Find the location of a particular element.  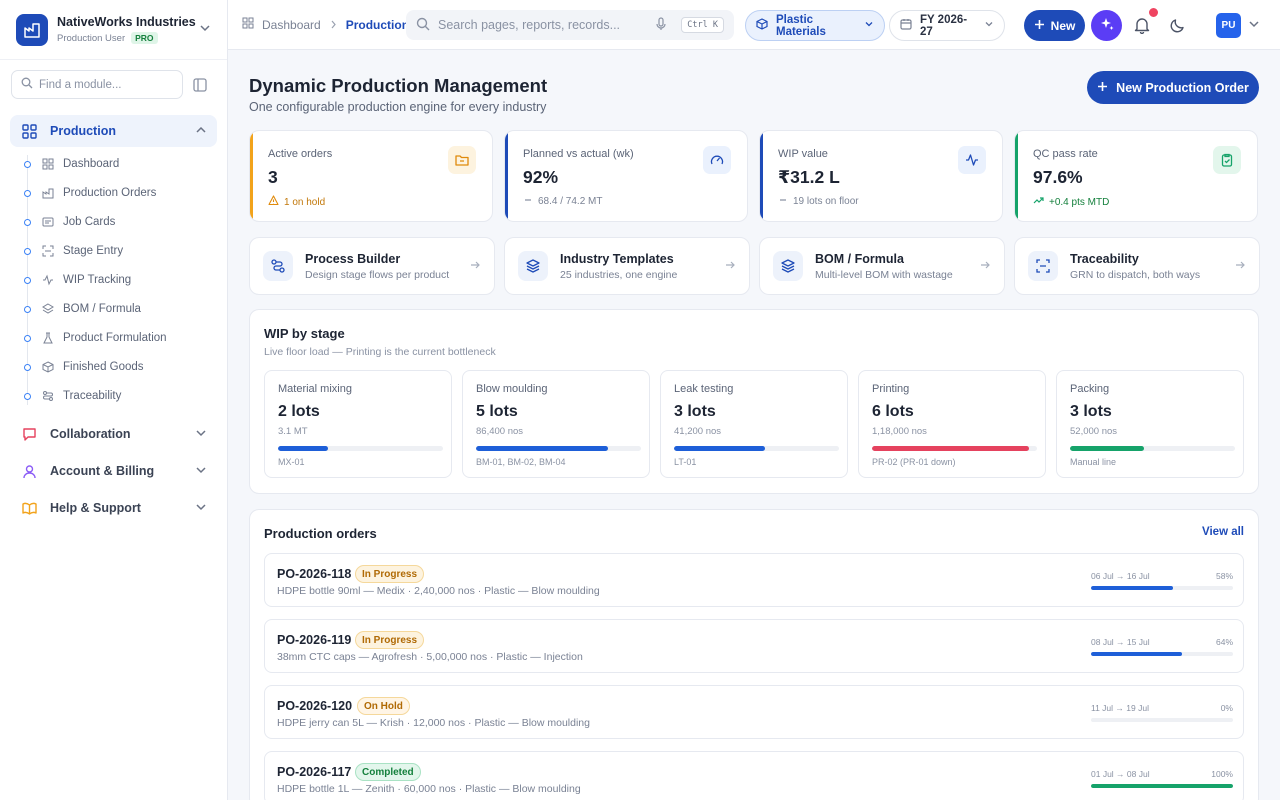

sidebar-item-traceability: Traceability is located at coordinates (119, 396).